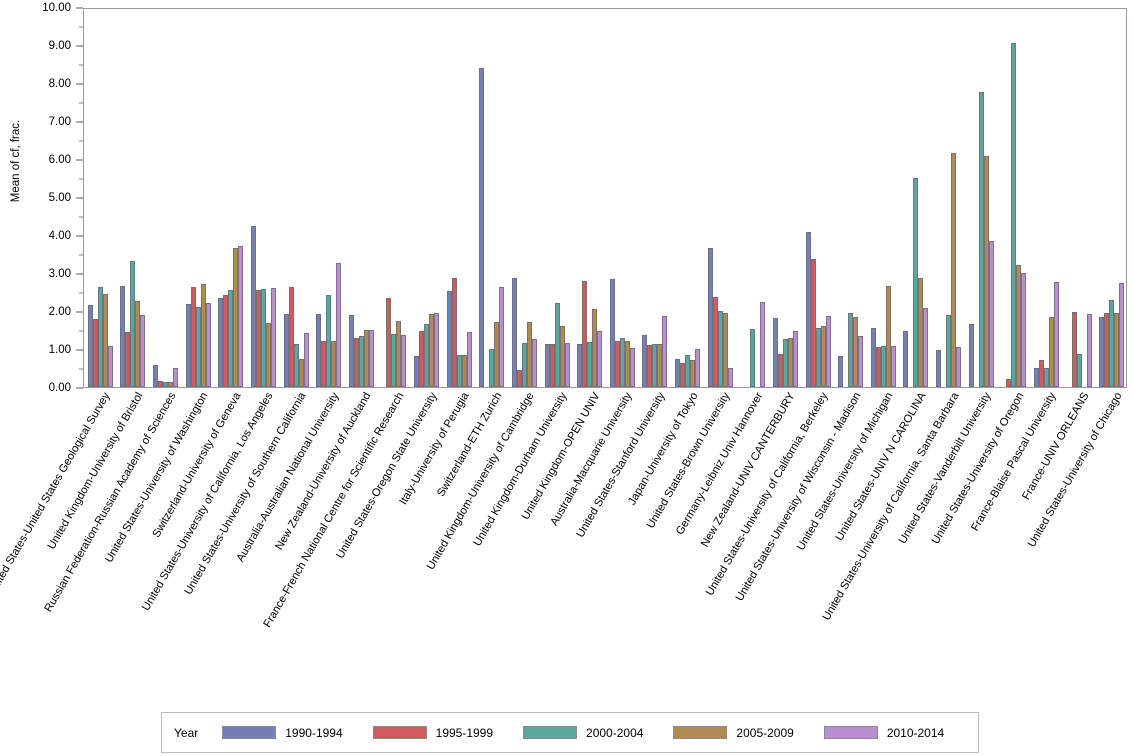  I want to click on legend-entry: 1995-1999, so click(432, 733).